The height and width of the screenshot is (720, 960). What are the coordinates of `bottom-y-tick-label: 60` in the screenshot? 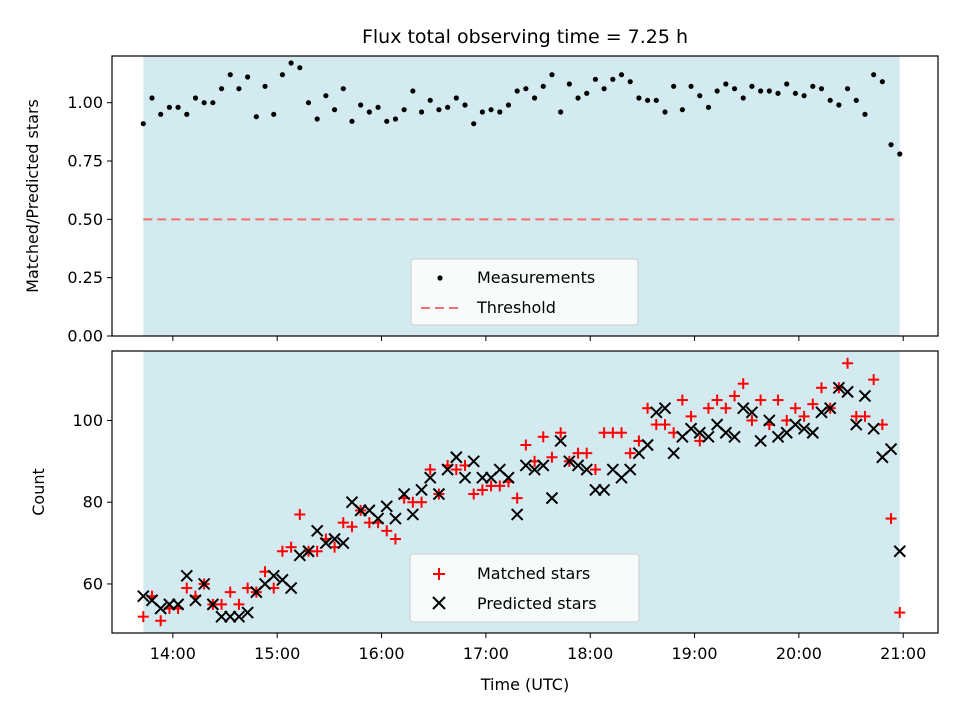 It's located at (93, 583).